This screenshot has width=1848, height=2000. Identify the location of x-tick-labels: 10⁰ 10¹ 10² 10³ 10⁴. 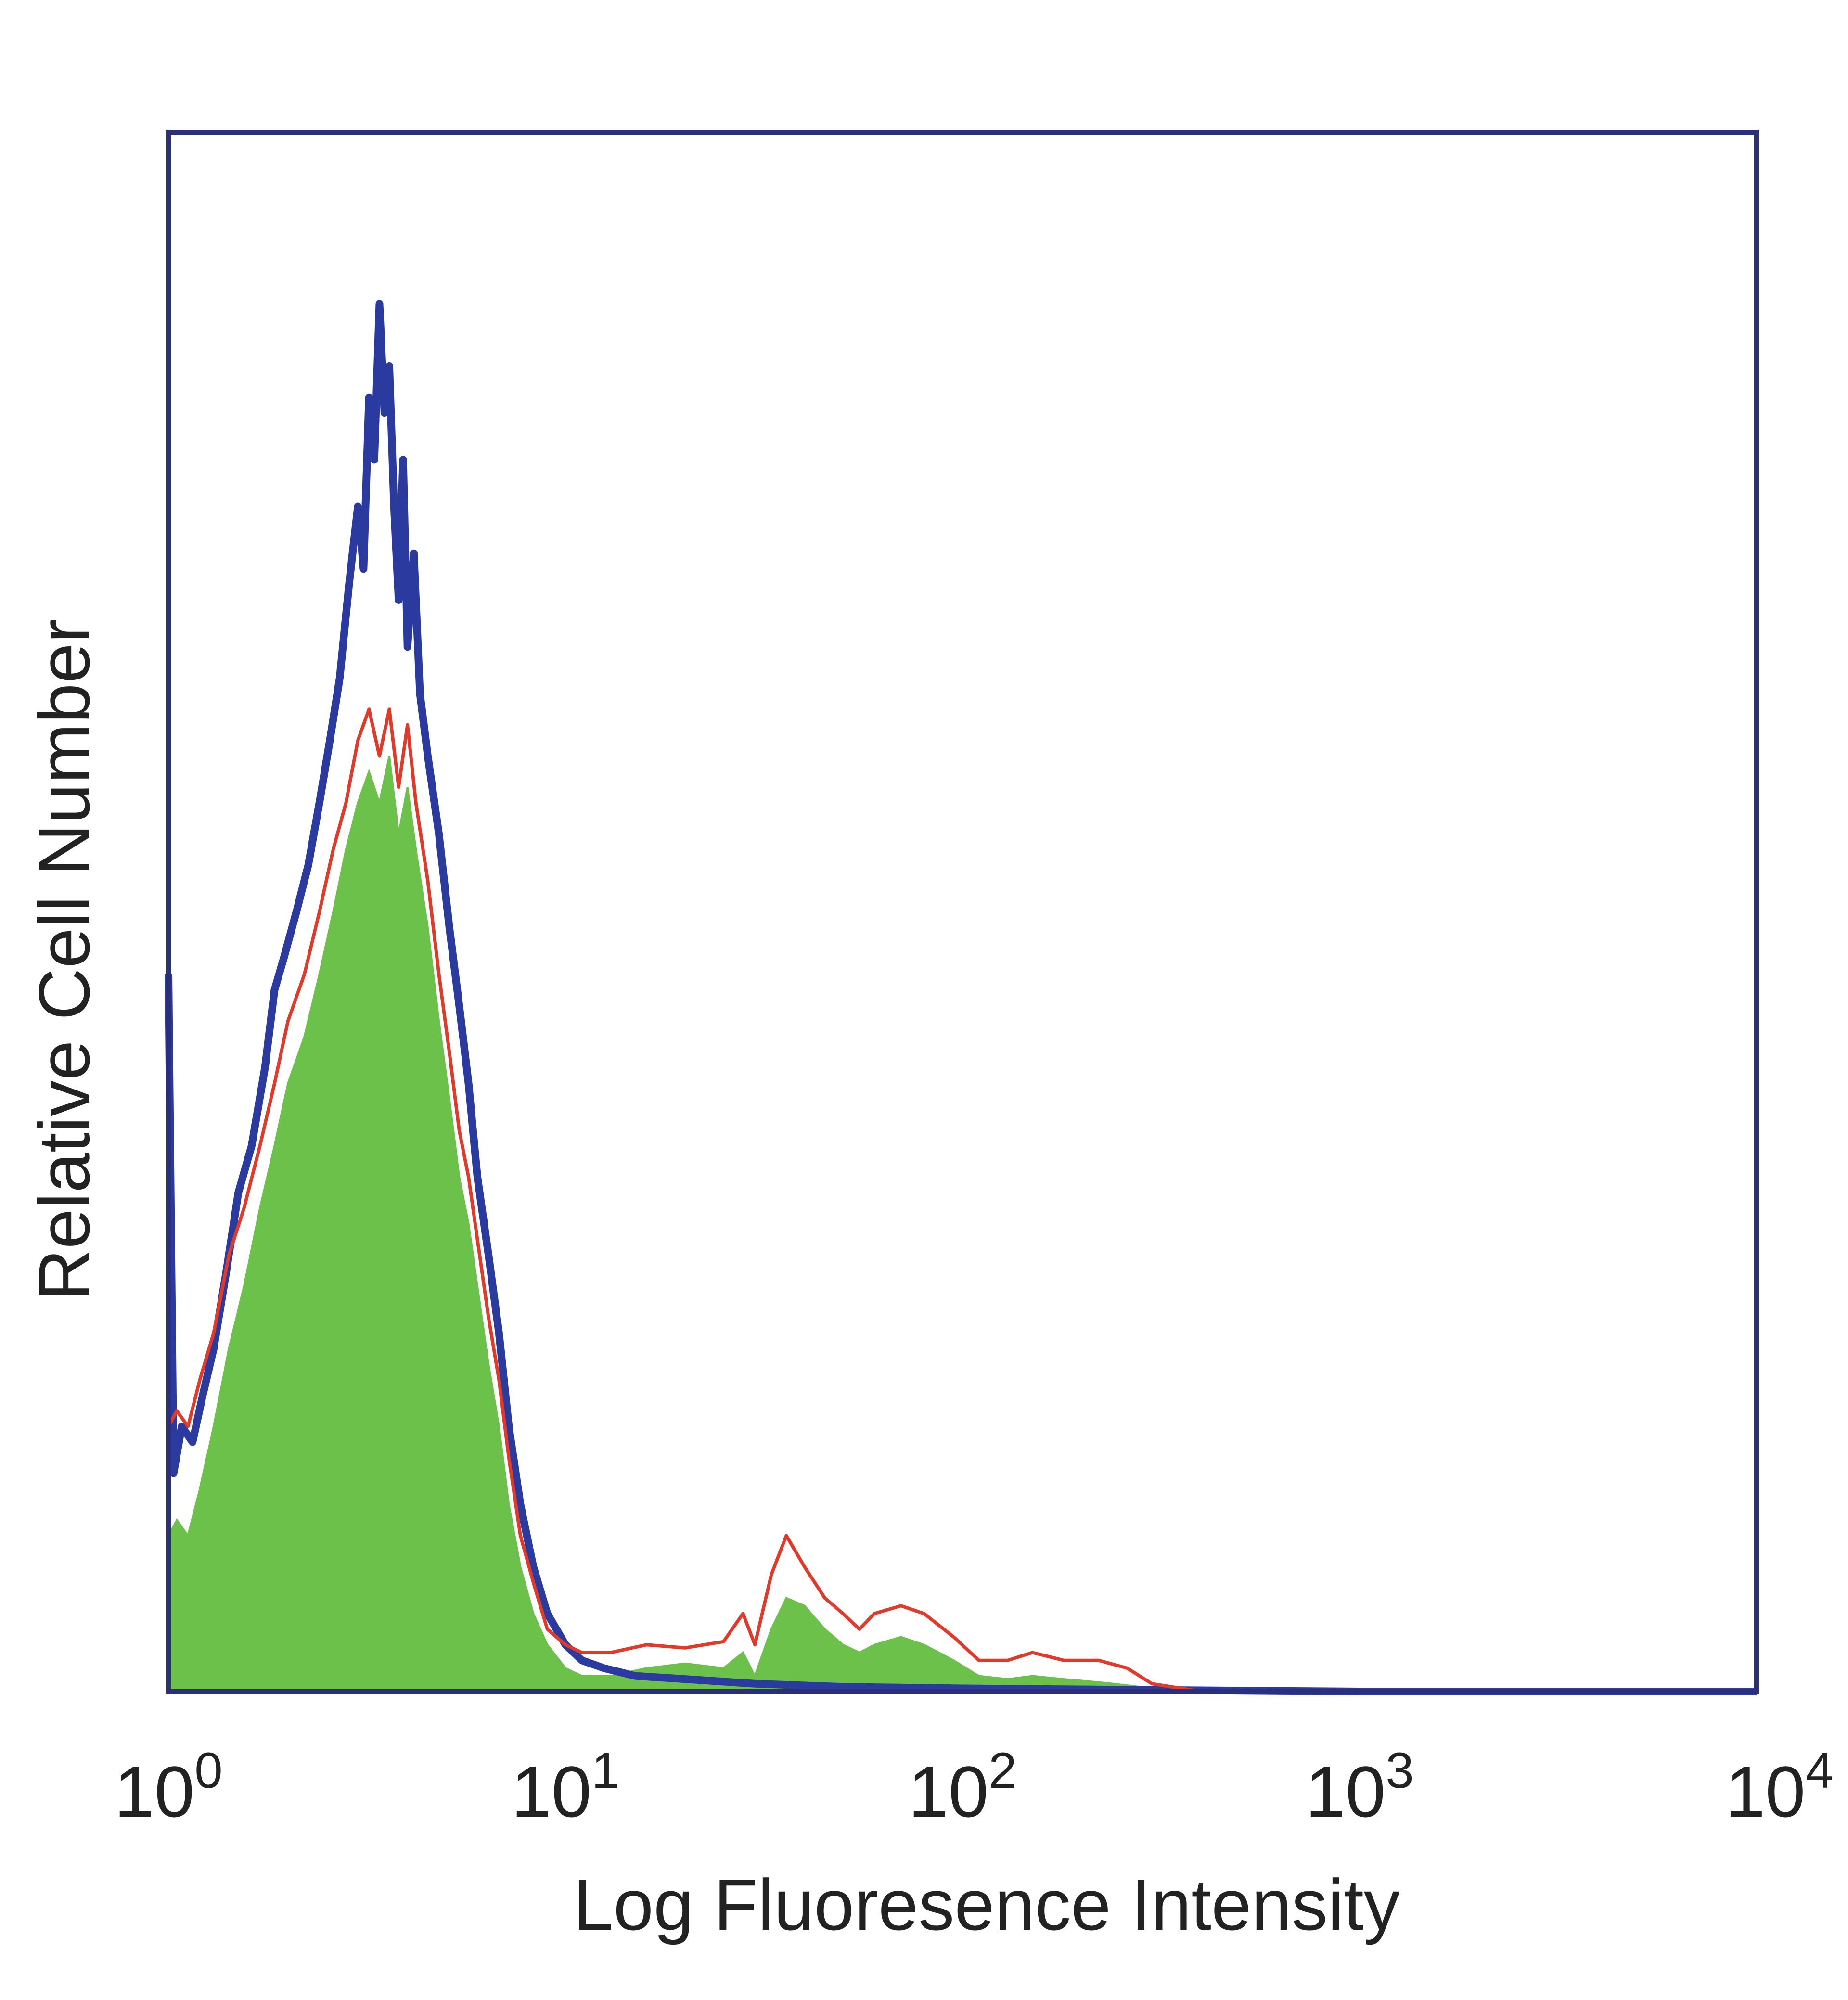
(974, 1787).